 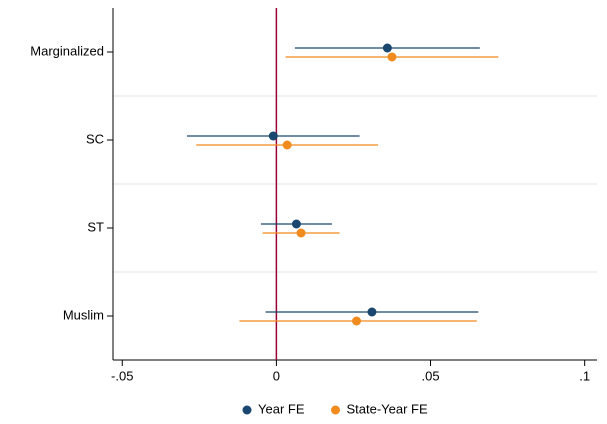 What do you see at coordinates (122, 375) in the screenshot?
I see `x-tick-label: -.05` at bounding box center [122, 375].